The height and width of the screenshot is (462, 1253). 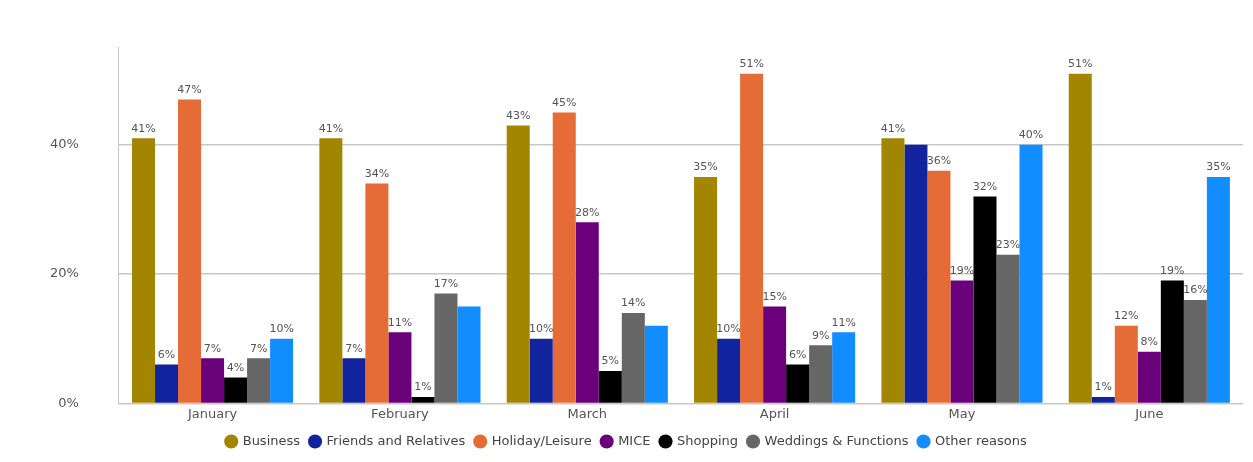 I want to click on legend-label: Business, so click(x=271, y=440).